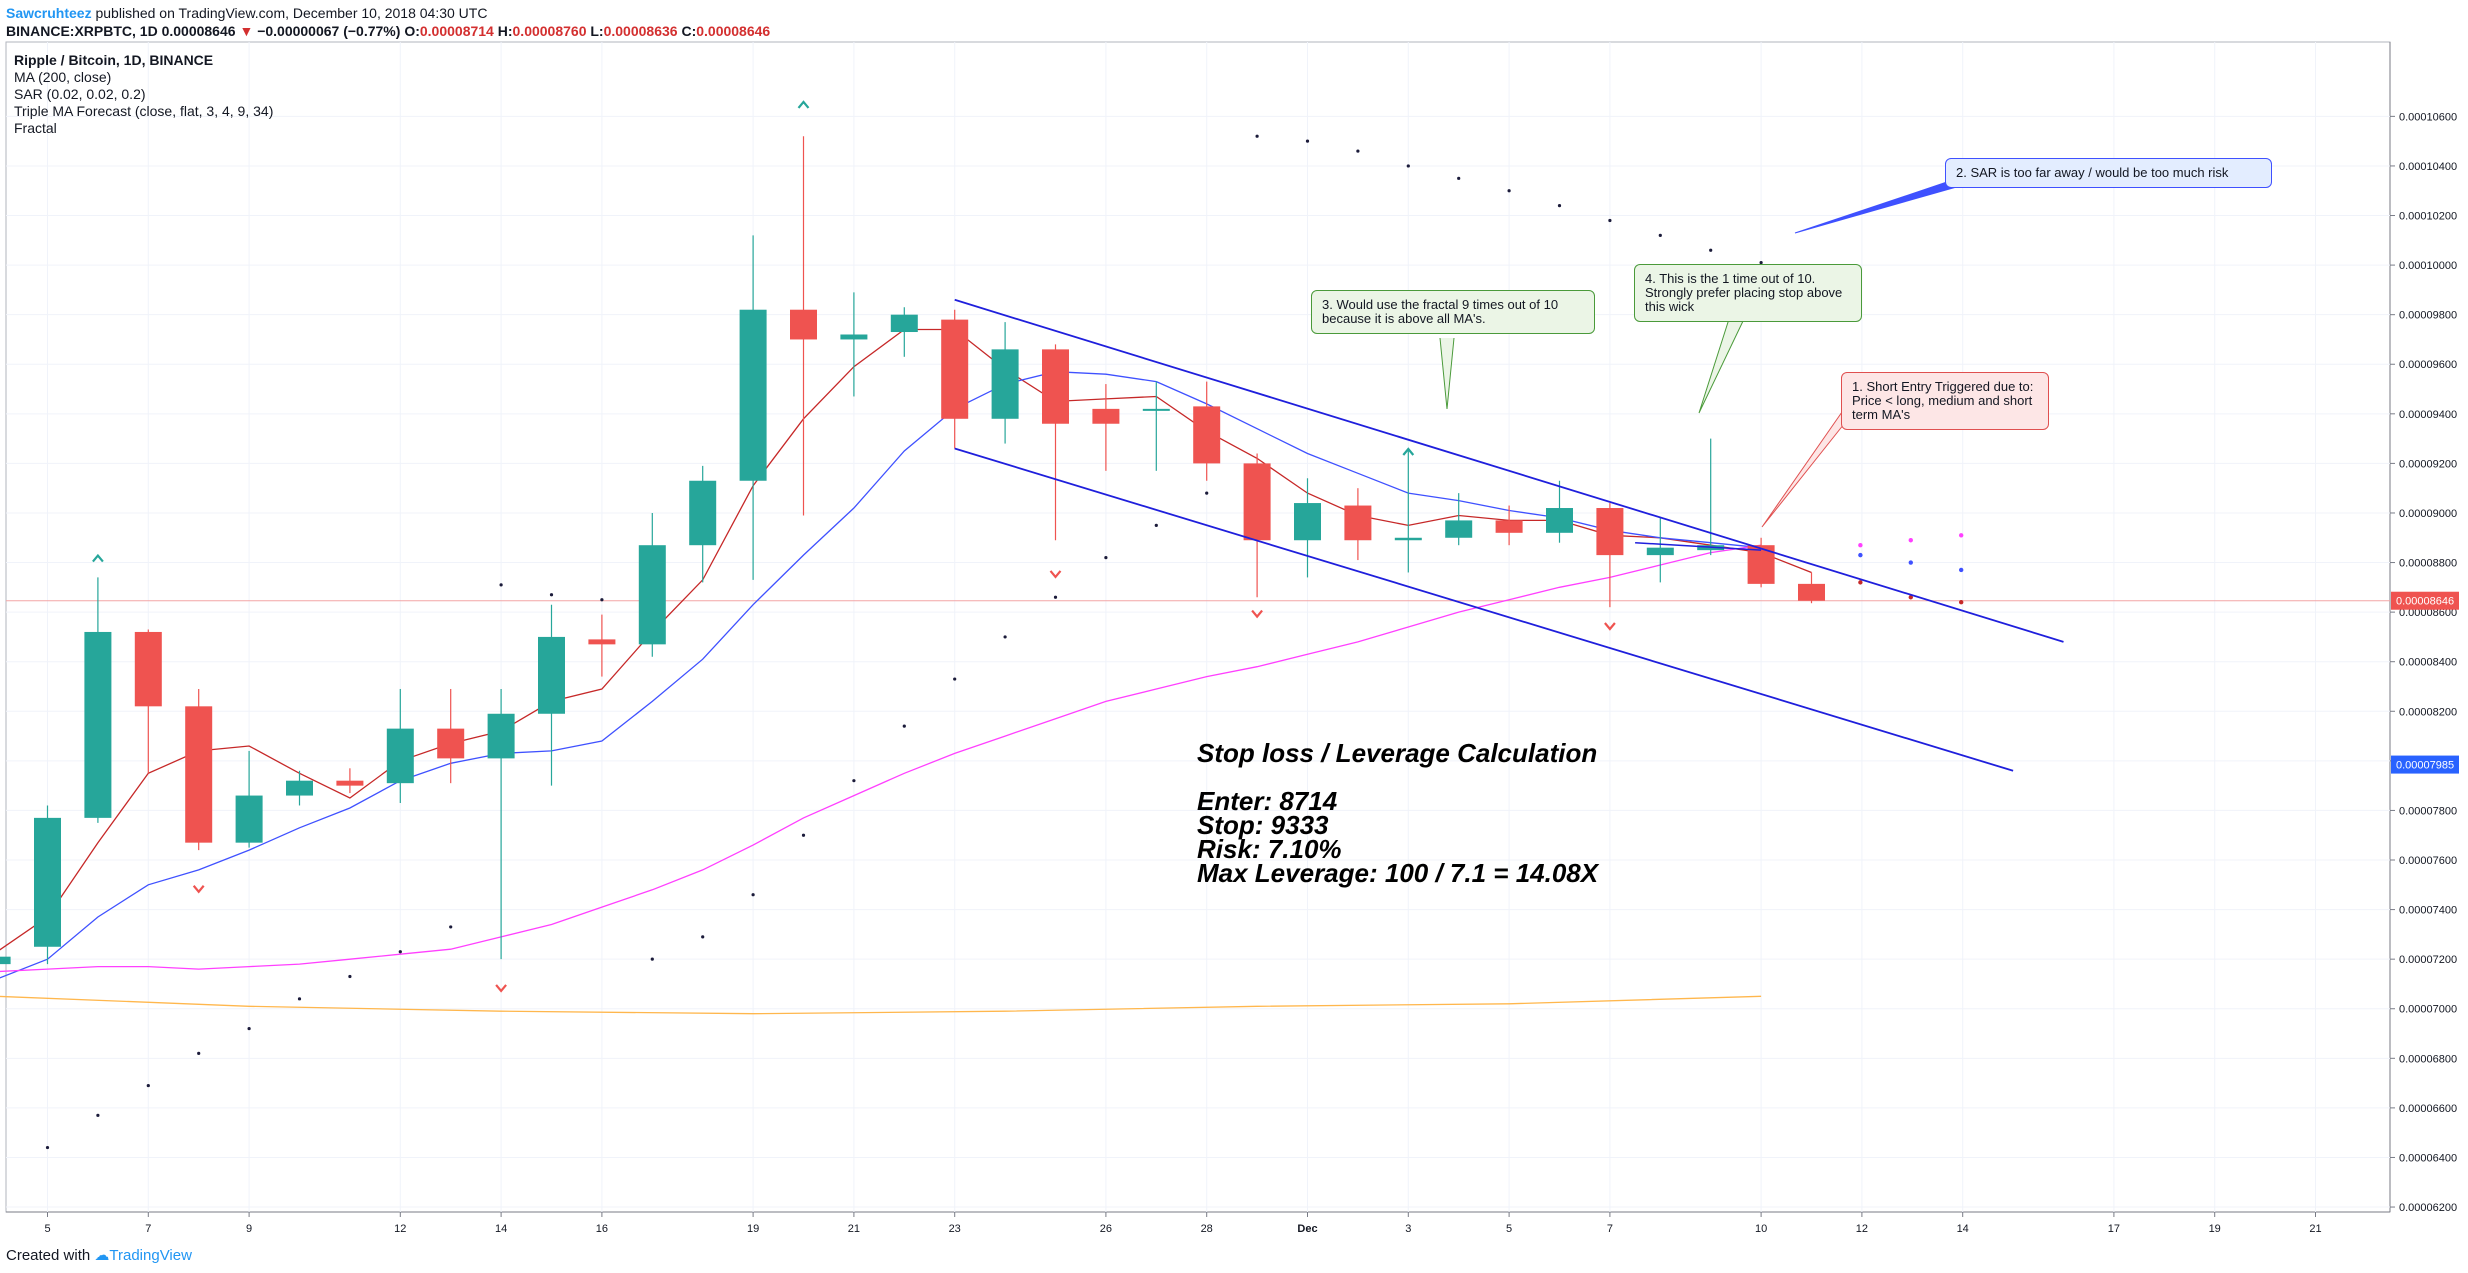 The width and height of the screenshot is (2468, 1273). Describe the element at coordinates (1484, 609) in the screenshot. I see `channel-lower` at that location.